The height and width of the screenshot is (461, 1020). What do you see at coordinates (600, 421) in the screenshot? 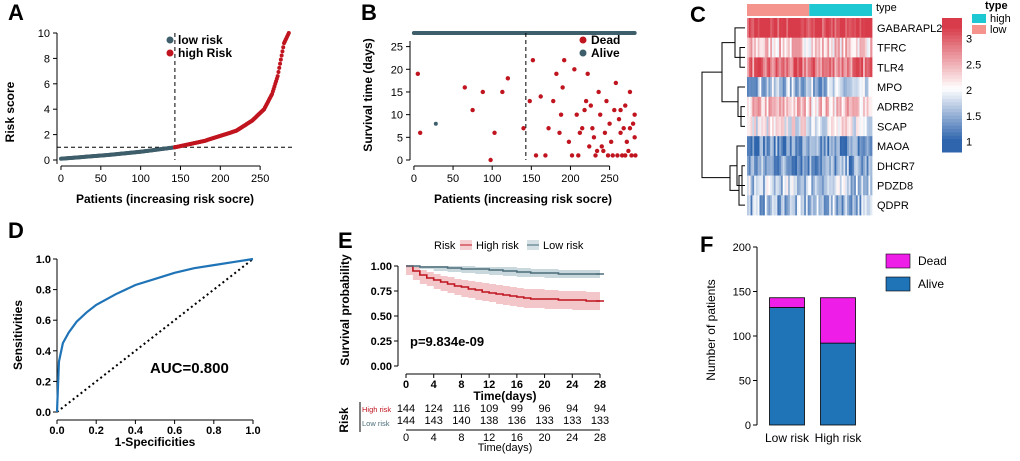
I see `risk-table-count: 133` at bounding box center [600, 421].